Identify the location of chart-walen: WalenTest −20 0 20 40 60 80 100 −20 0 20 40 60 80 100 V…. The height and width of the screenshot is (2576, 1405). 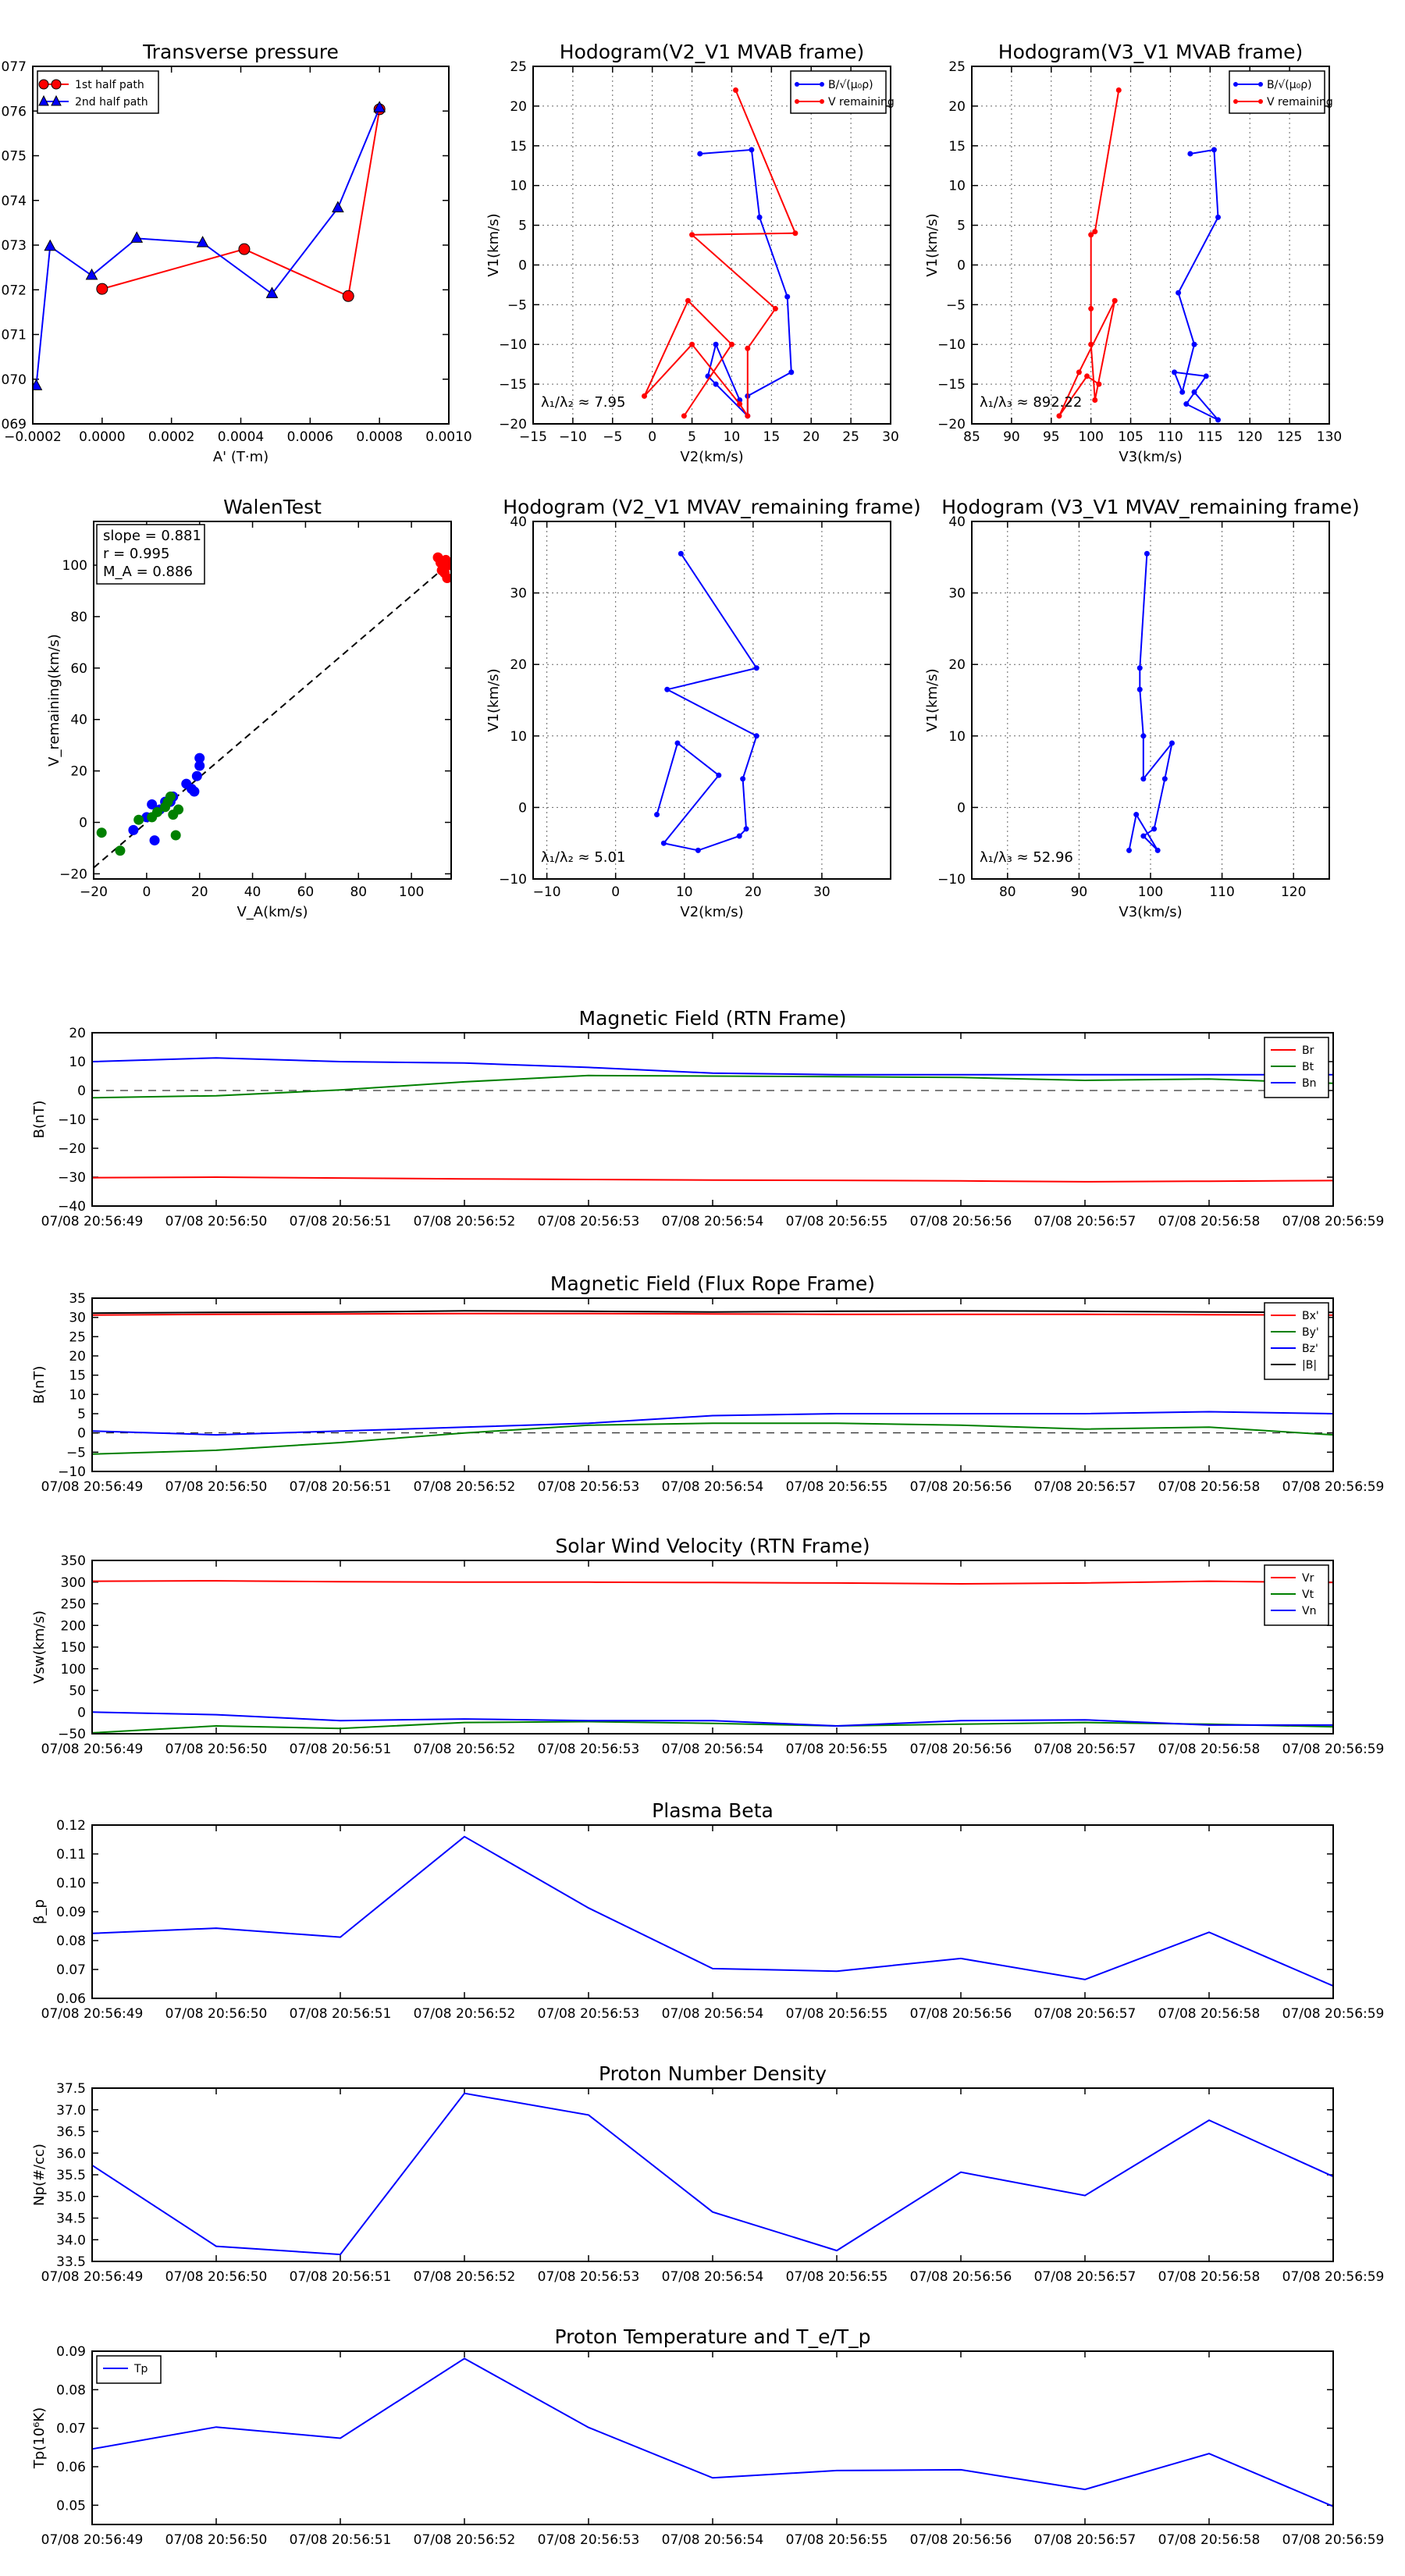
(249, 708).